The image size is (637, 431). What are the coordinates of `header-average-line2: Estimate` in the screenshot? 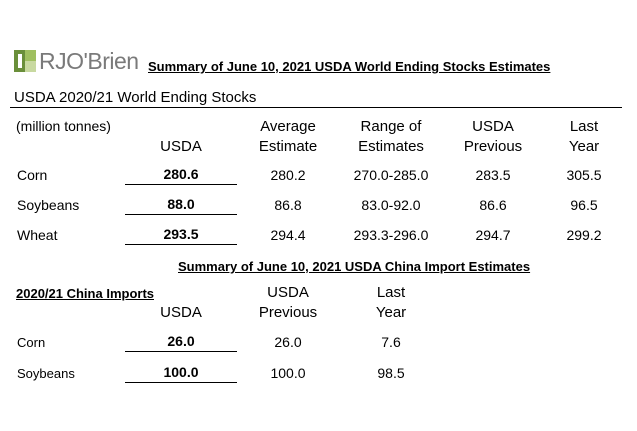 It's located at (288, 146).